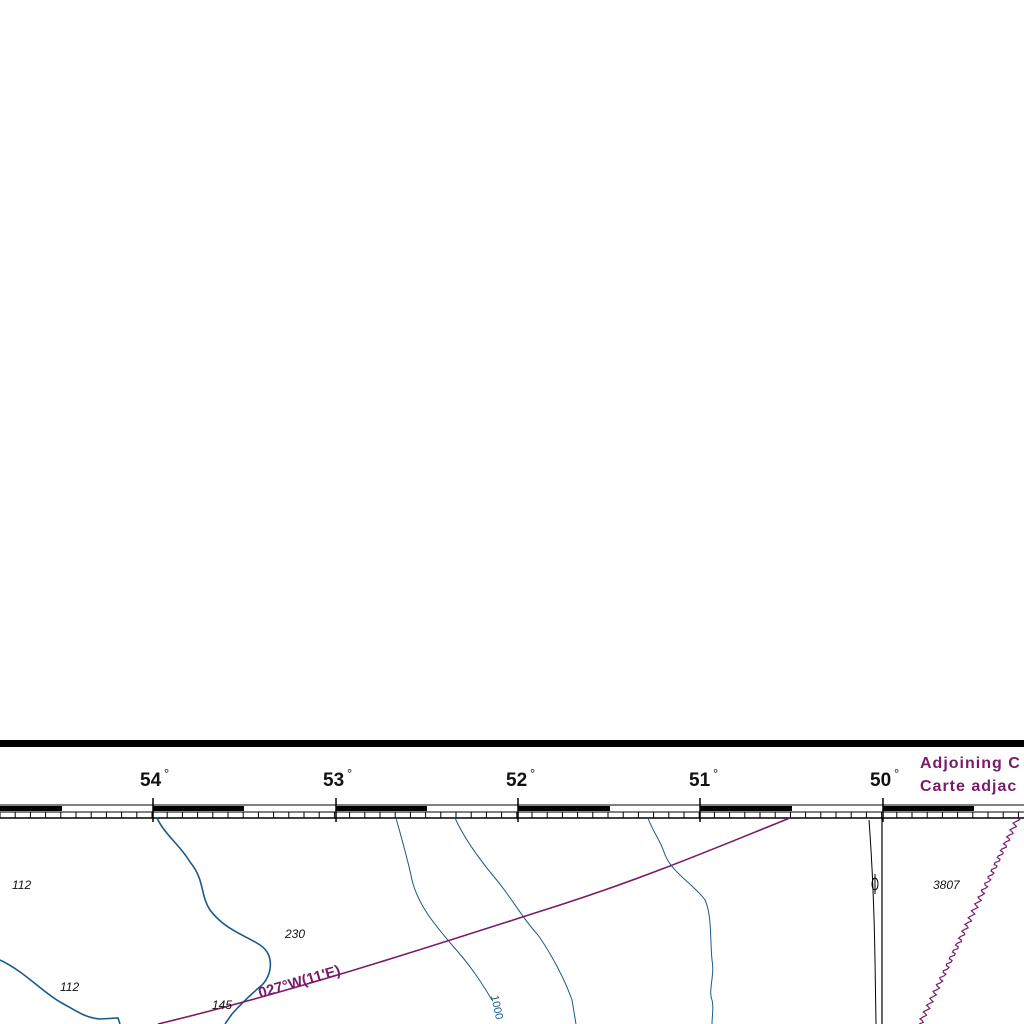  What do you see at coordinates (680, 920) in the screenshot?
I see `contour-3000m` at bounding box center [680, 920].